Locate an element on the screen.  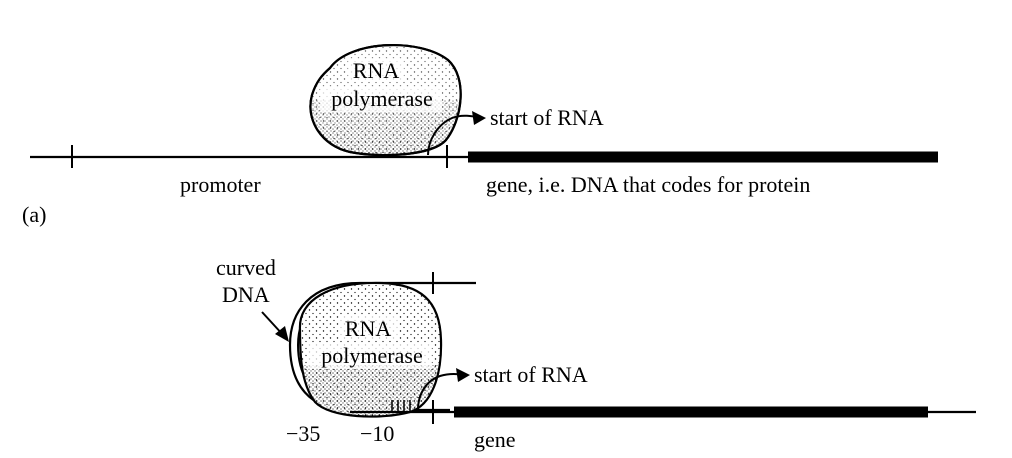
panel-b-minus10-label: −10 is located at coordinates (377, 433).